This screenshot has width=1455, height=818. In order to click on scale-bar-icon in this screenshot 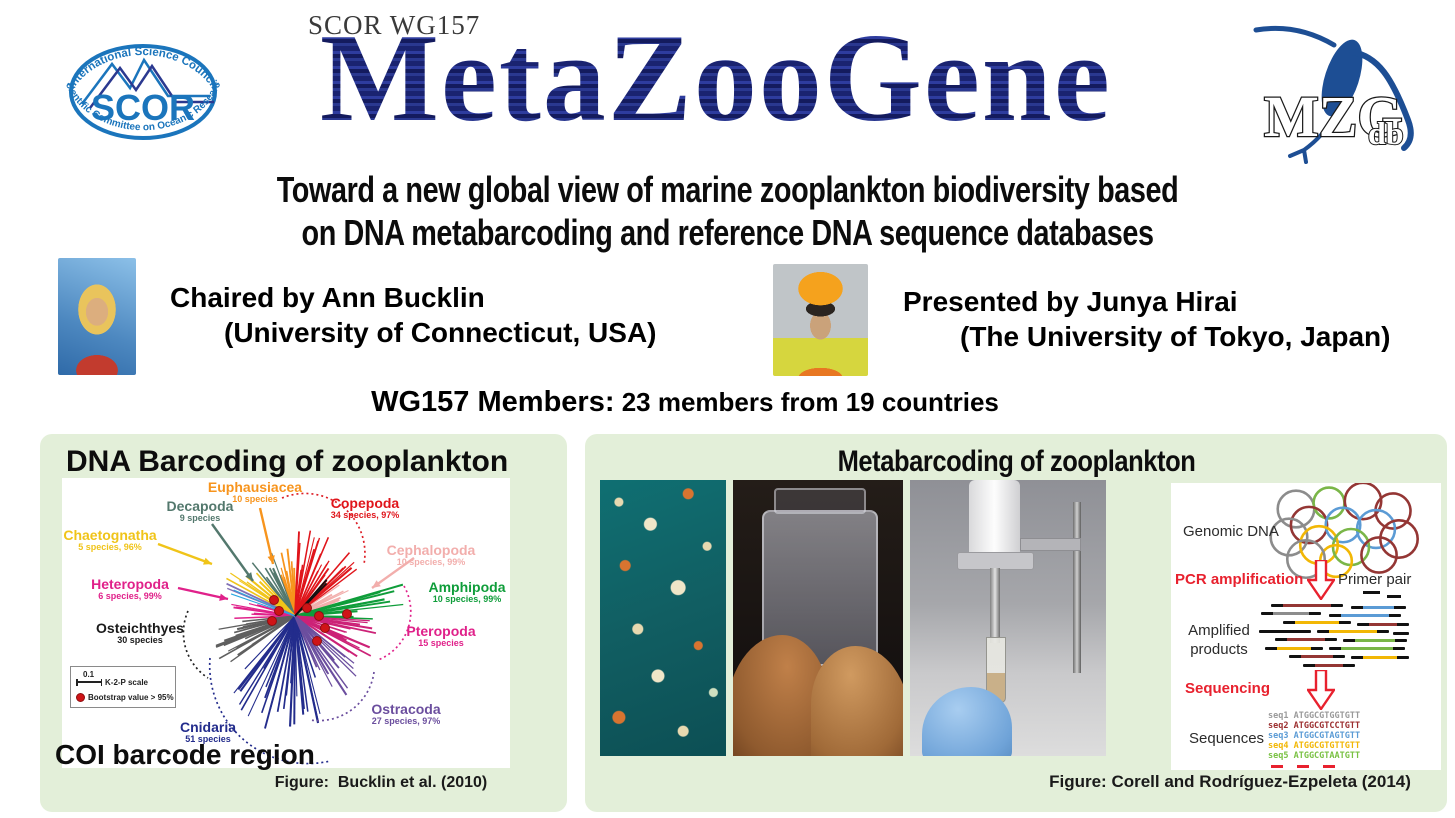, I will do `click(89, 682)`.